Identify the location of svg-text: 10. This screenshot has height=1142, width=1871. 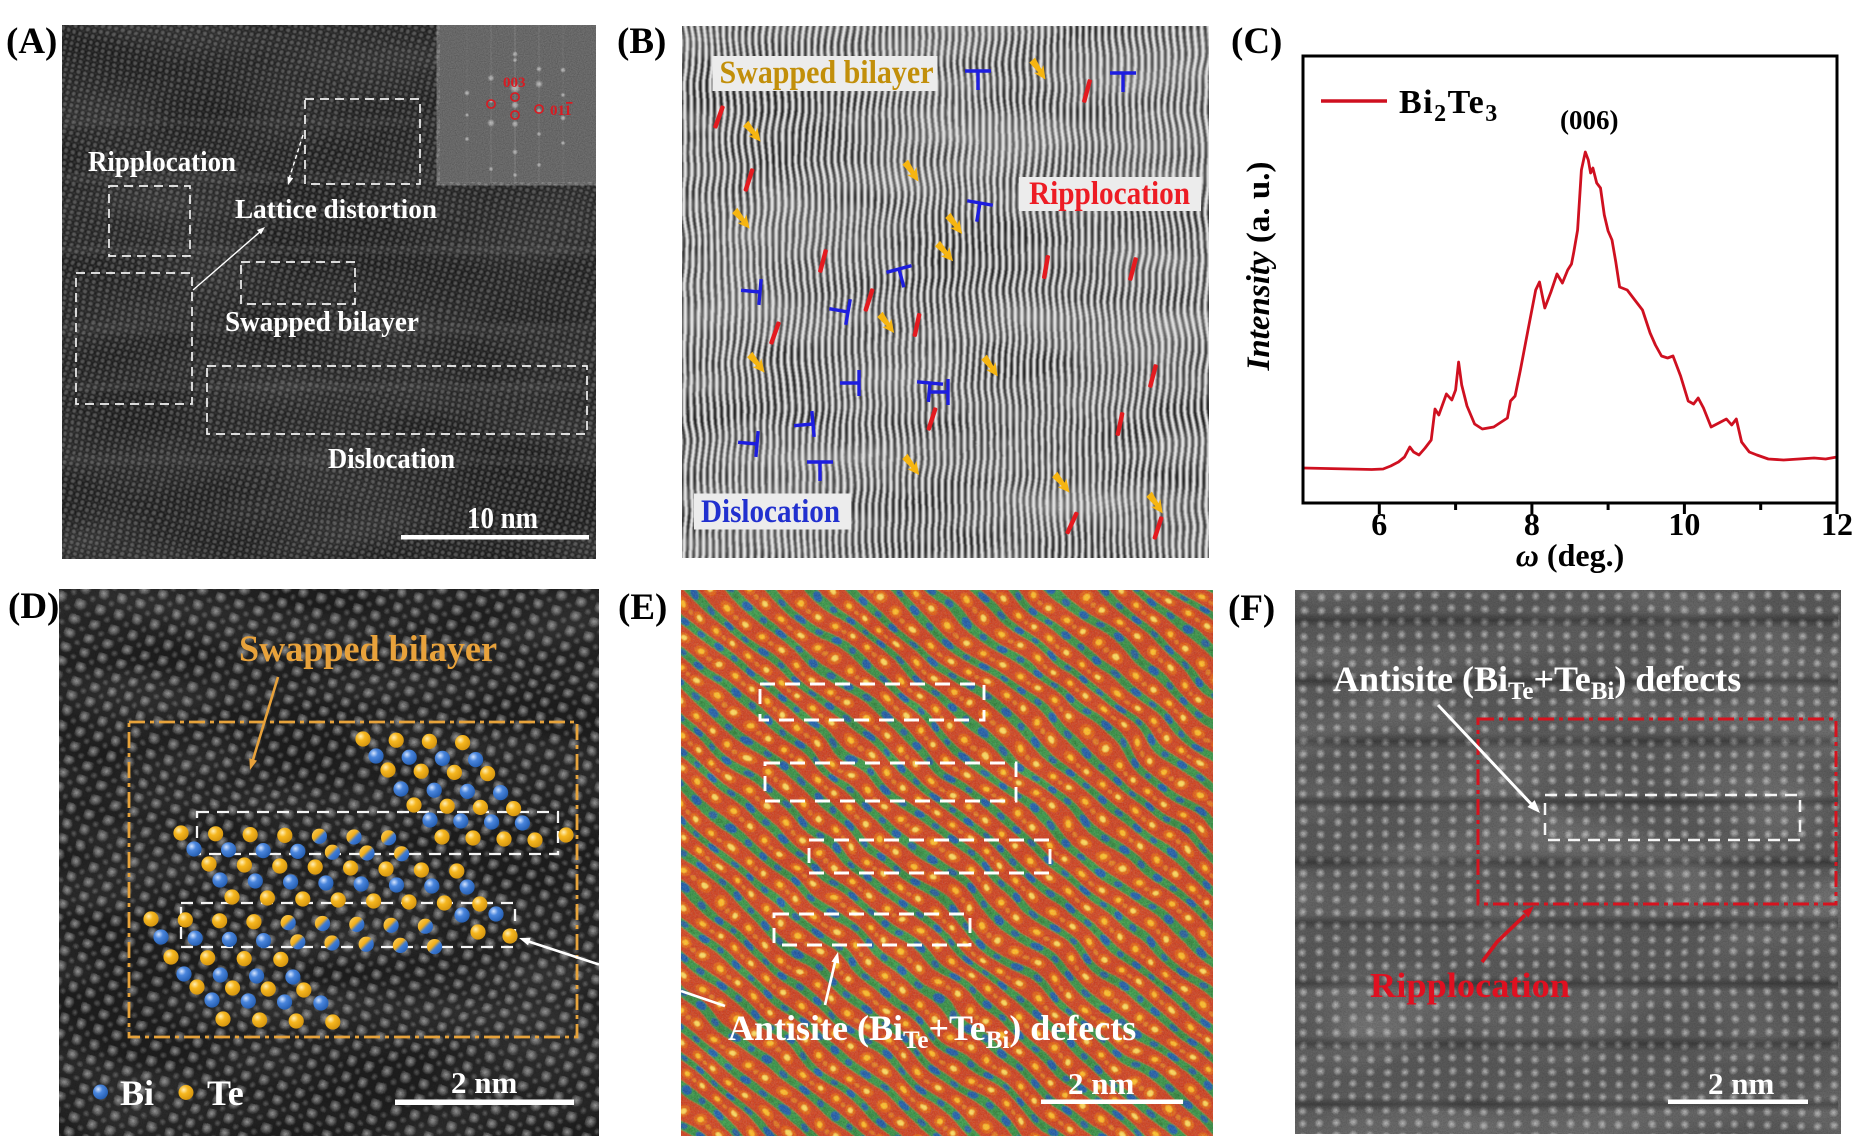
(1684, 524).